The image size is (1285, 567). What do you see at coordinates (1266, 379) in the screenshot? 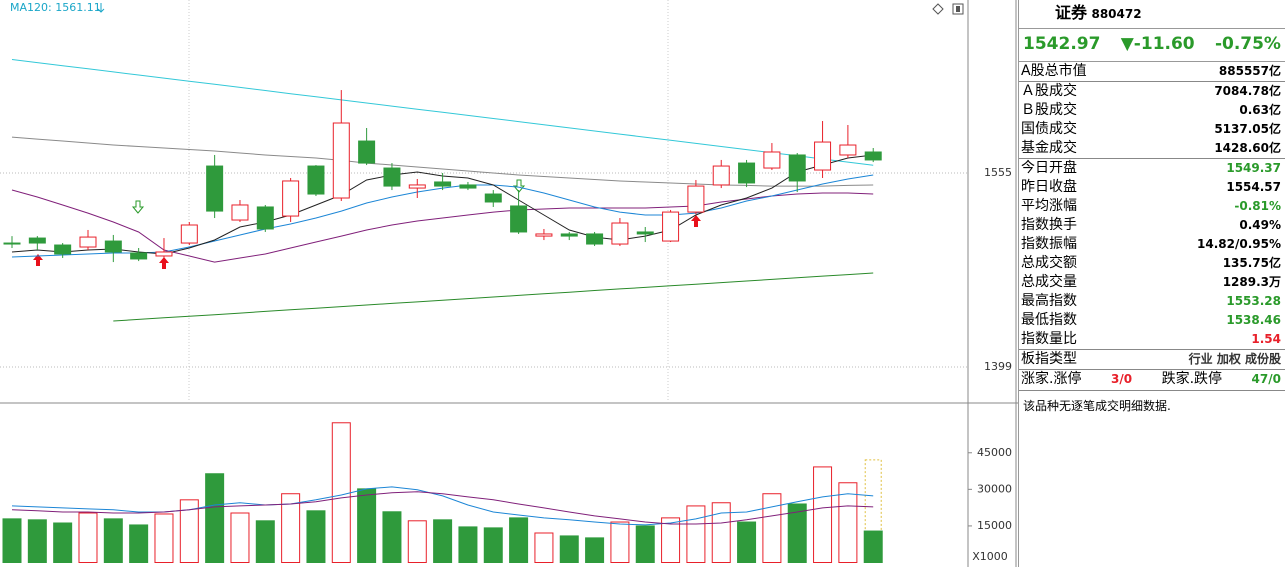
I see `down-value: 47/0` at bounding box center [1266, 379].